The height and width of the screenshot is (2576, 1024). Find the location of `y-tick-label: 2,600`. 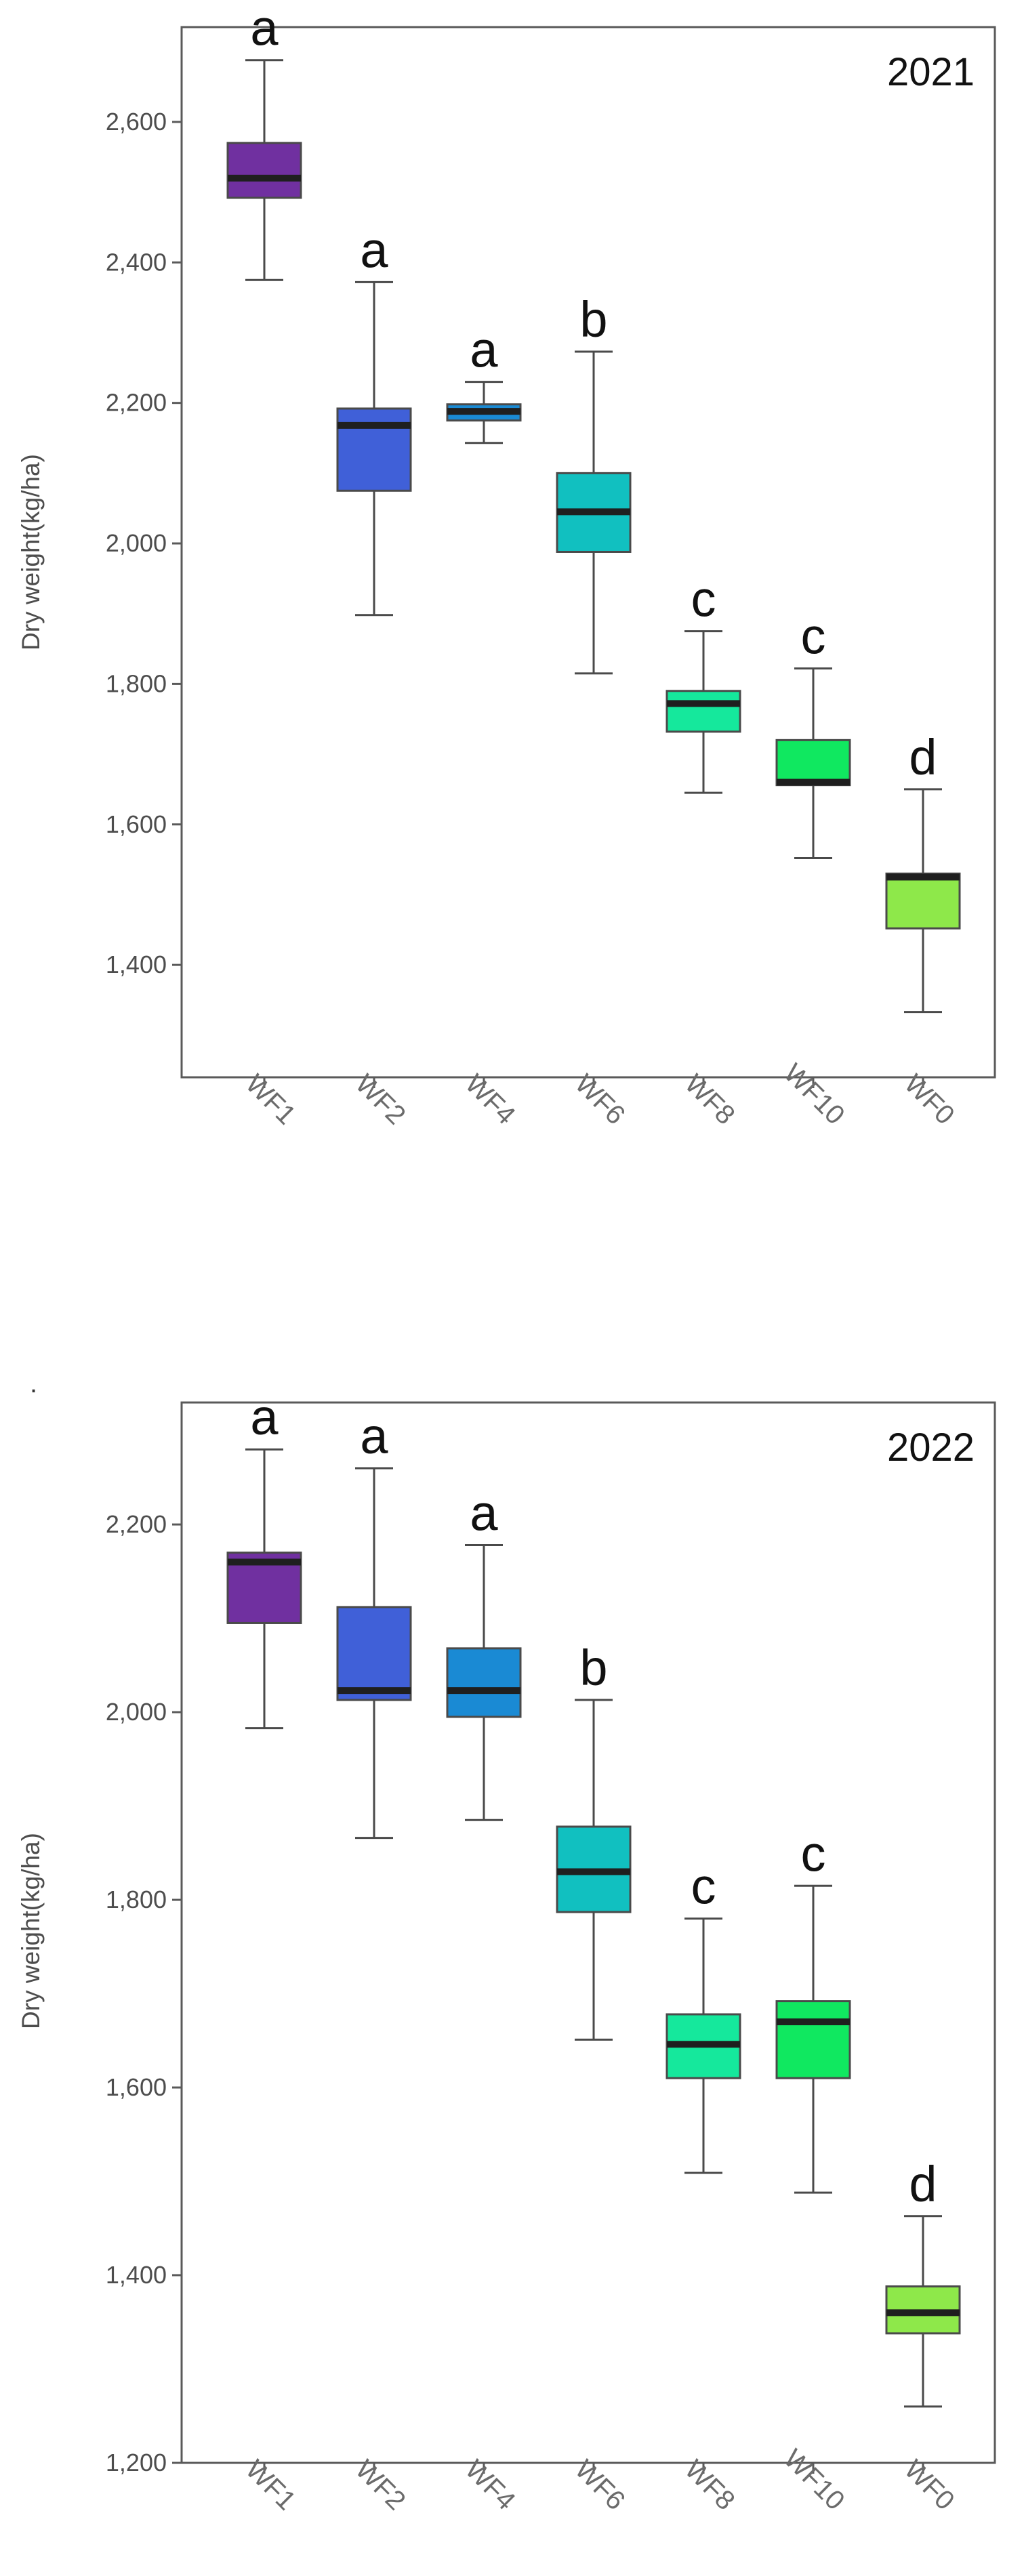

y-tick-label: 2,600 is located at coordinates (136, 122).